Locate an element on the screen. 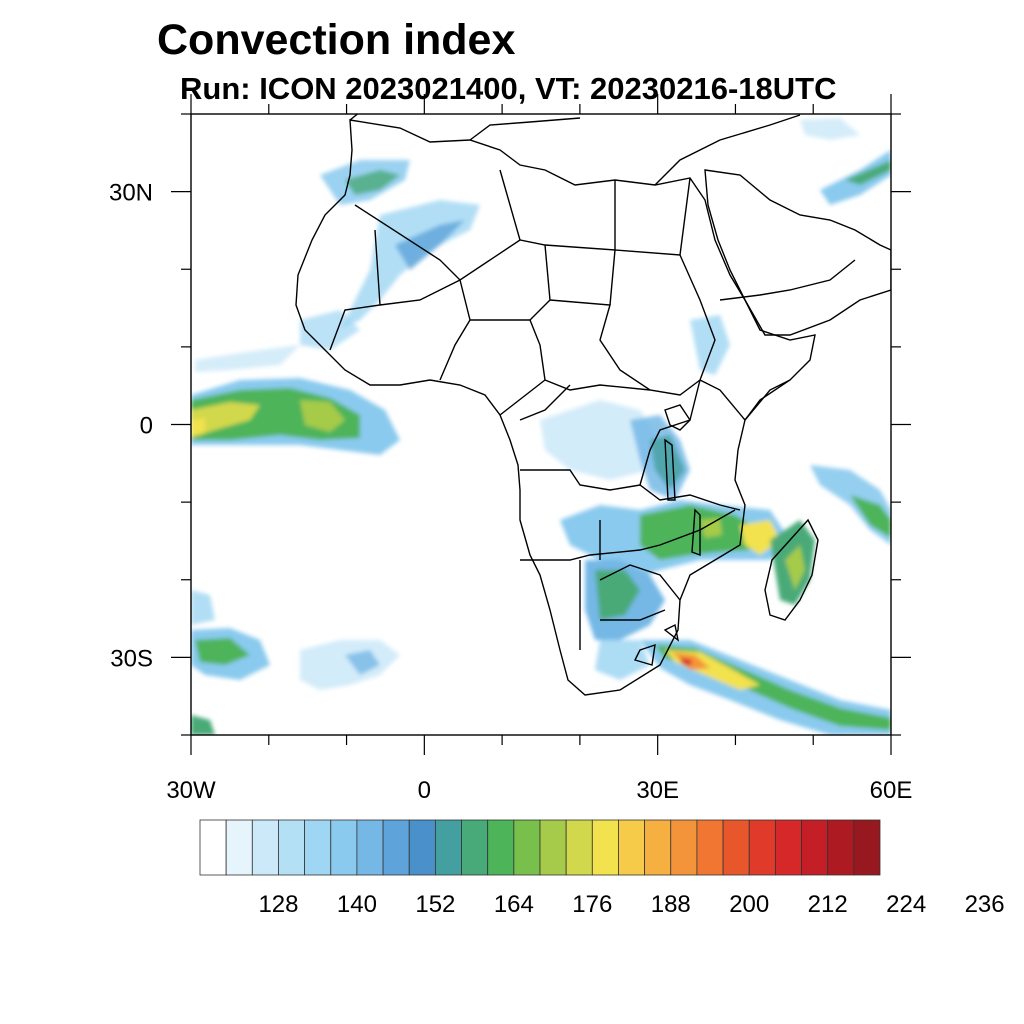 The image size is (1024, 1024). chart-title: Convection index is located at coordinates (336, 40).